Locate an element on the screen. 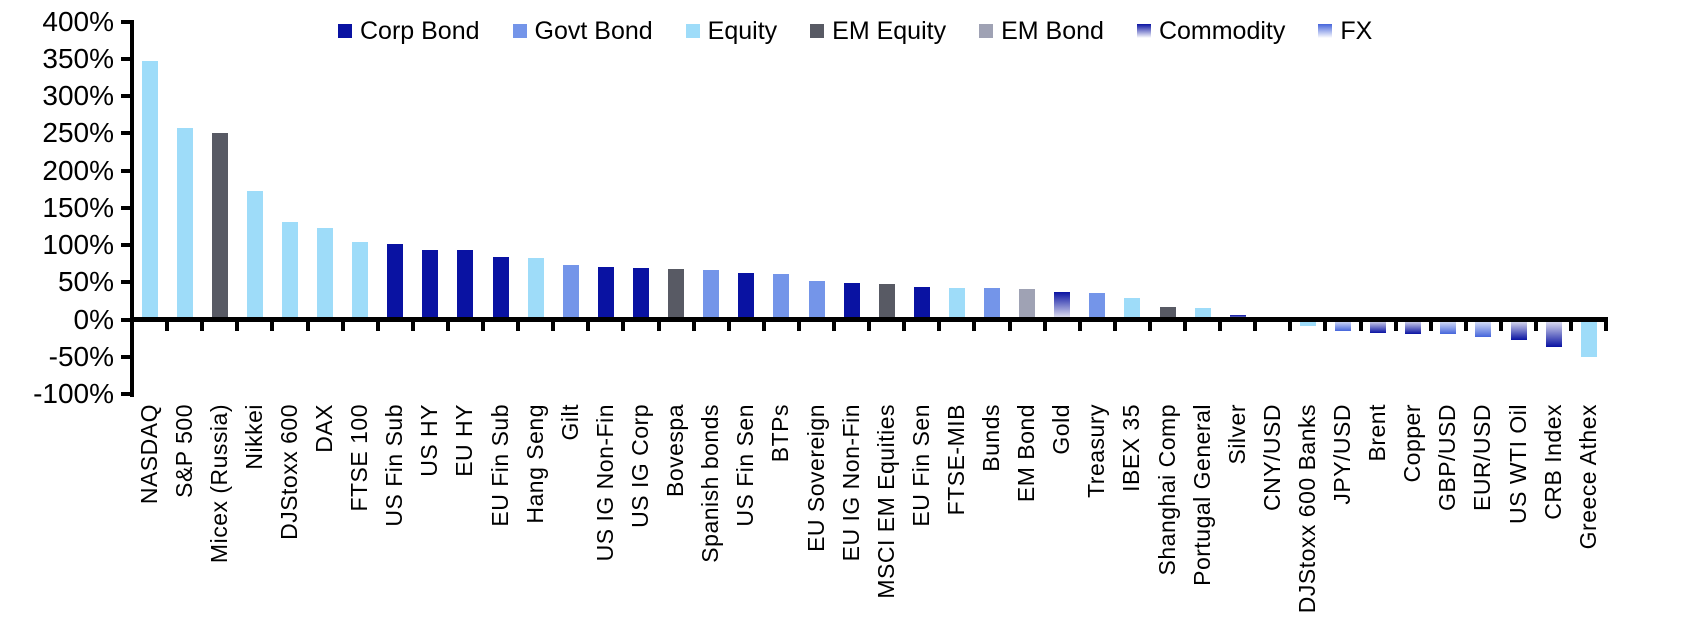 This screenshot has width=1694, height=634. x-axis-label-ftse-mib: FTSE-MIB is located at coordinates (955, 460).